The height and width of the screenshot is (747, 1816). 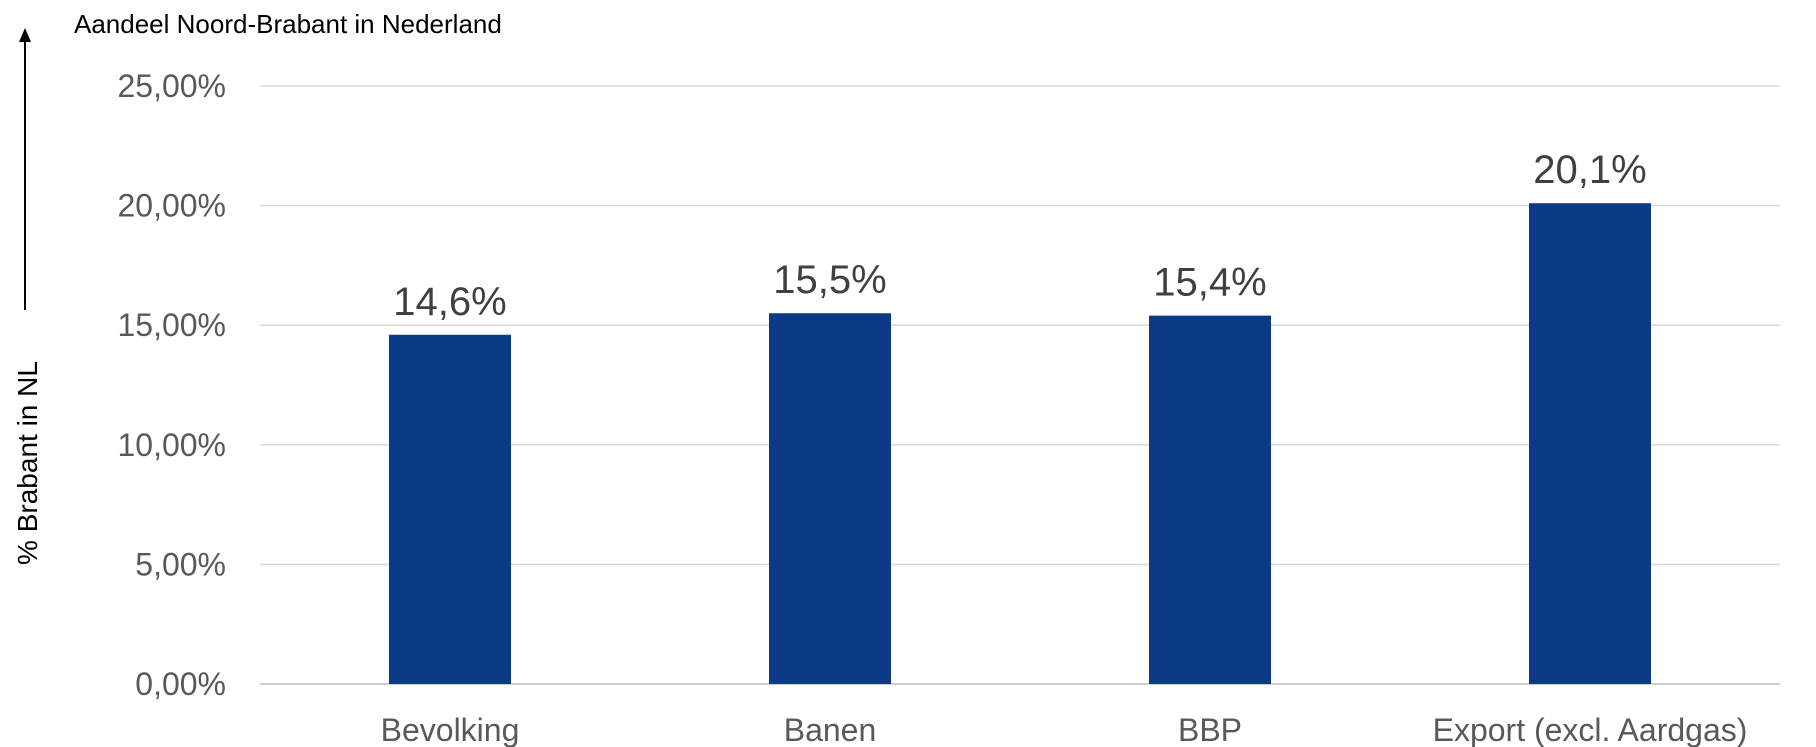 I want to click on y-tick-label: 10,00%, so click(x=171, y=445).